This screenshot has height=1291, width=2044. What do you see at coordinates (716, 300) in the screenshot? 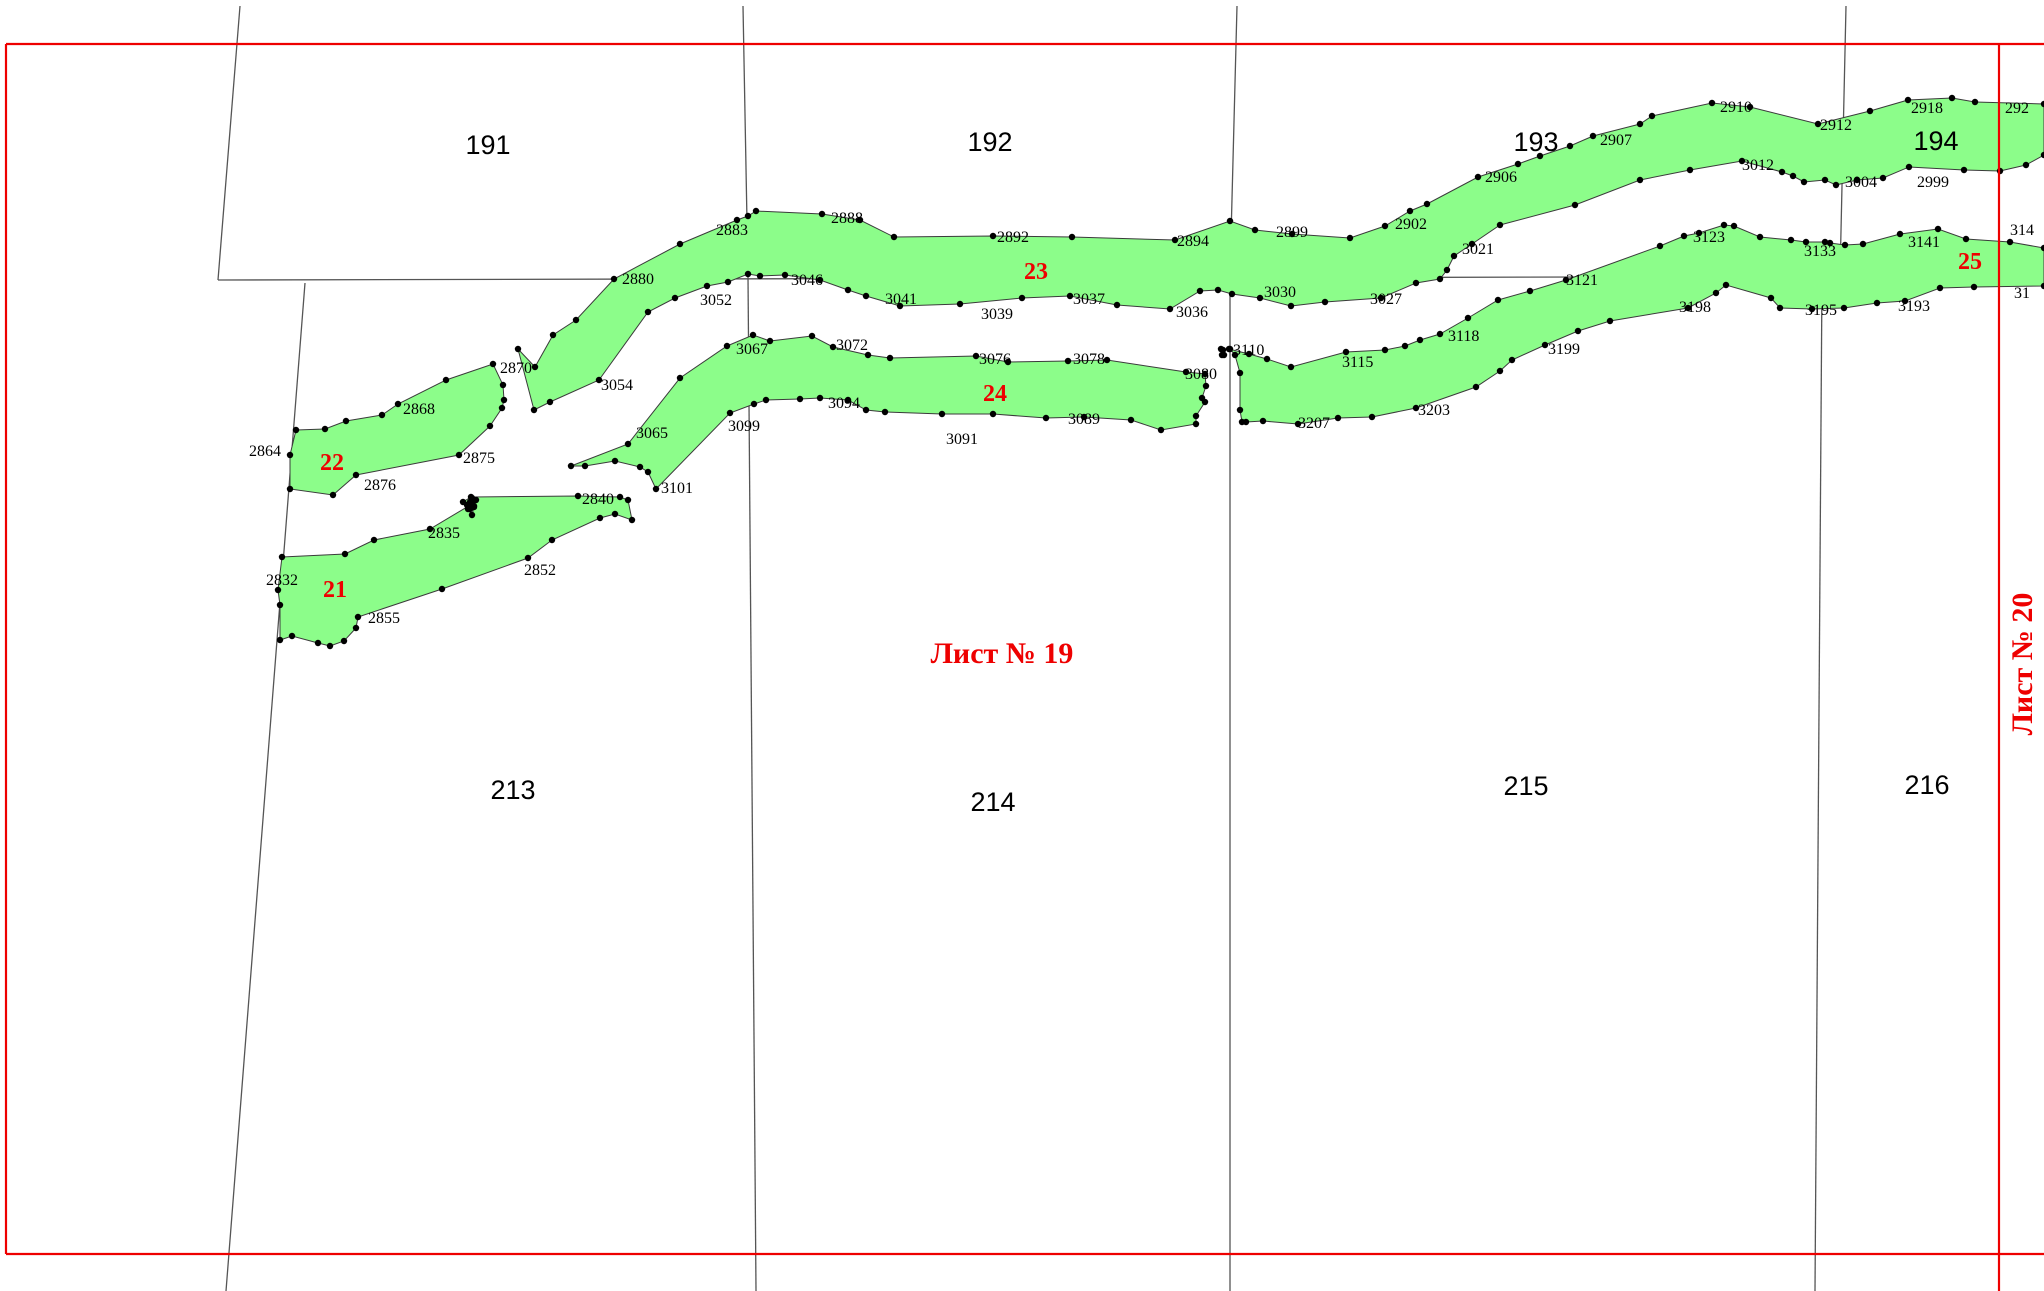
I see `point-label: 3052` at bounding box center [716, 300].